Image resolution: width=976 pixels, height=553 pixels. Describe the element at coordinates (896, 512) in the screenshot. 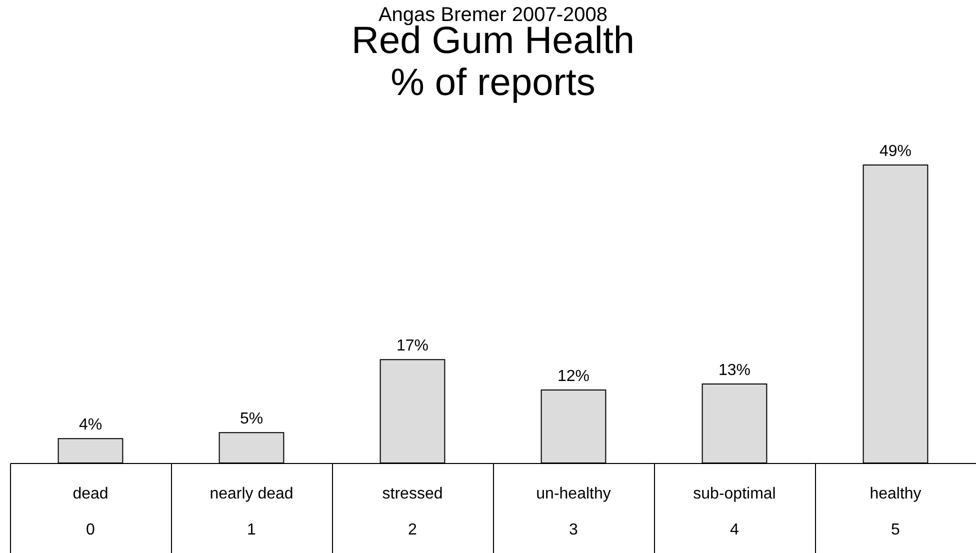

I see `x-tick-label: healthy 5` at that location.